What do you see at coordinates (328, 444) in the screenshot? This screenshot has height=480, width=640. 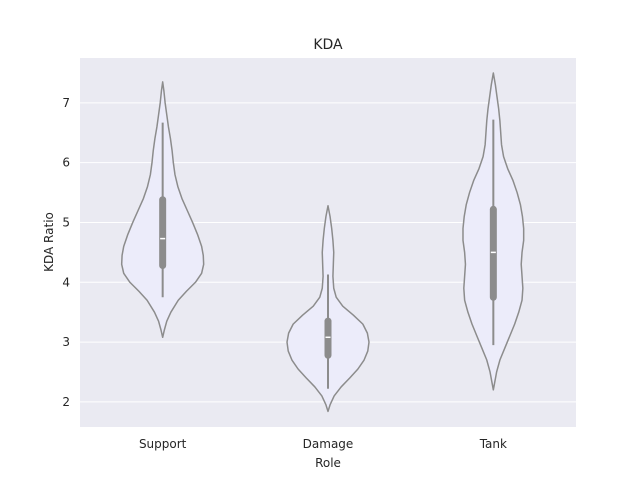 I see `x-tick-label-damage: Damage` at bounding box center [328, 444].